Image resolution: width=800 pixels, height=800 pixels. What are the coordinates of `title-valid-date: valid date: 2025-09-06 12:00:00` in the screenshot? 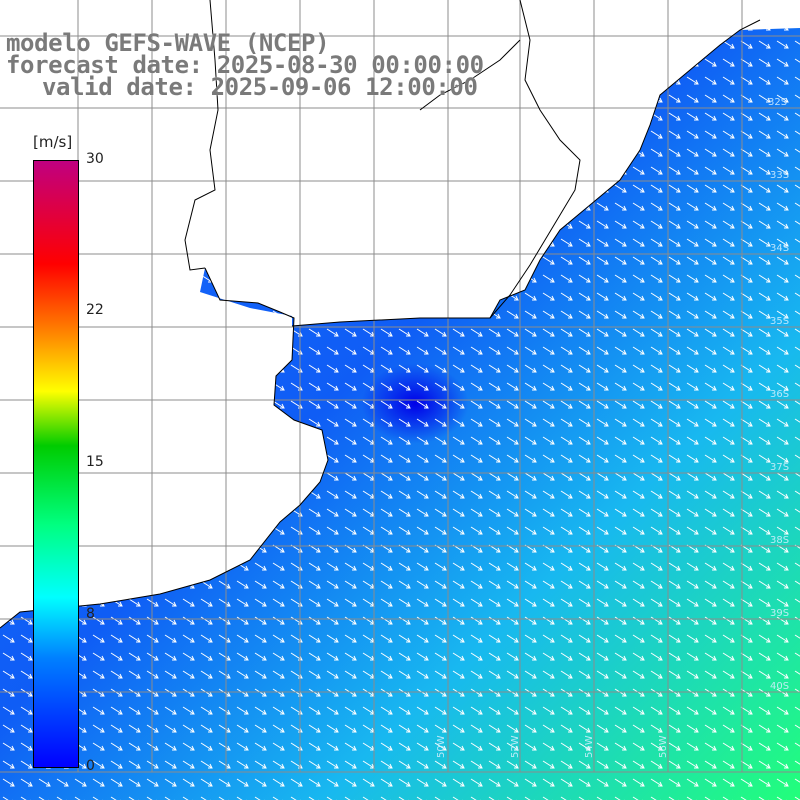 It's located at (260, 87).